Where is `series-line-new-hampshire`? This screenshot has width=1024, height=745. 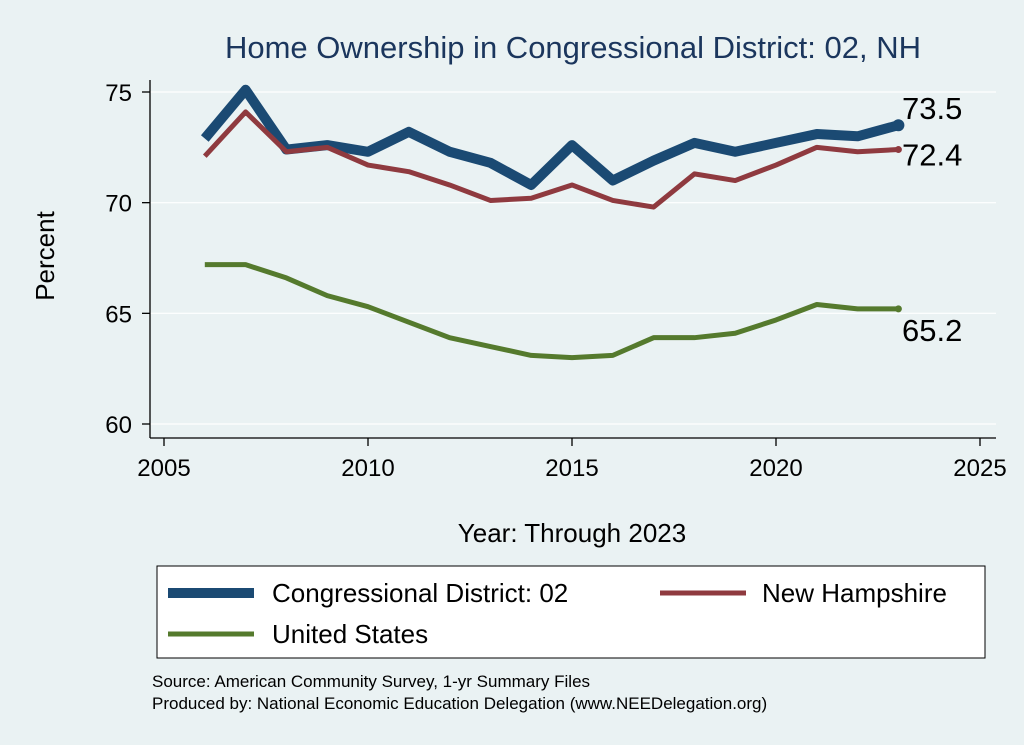
series-line-new-hampshire is located at coordinates (550, 159).